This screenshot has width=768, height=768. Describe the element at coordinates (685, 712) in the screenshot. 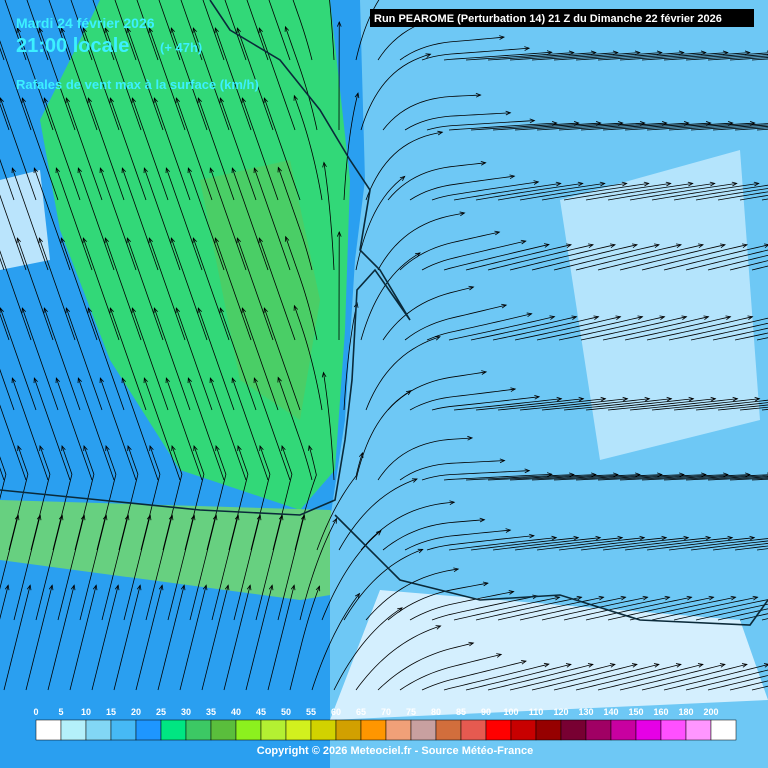

I see `legend-label: 180` at that location.